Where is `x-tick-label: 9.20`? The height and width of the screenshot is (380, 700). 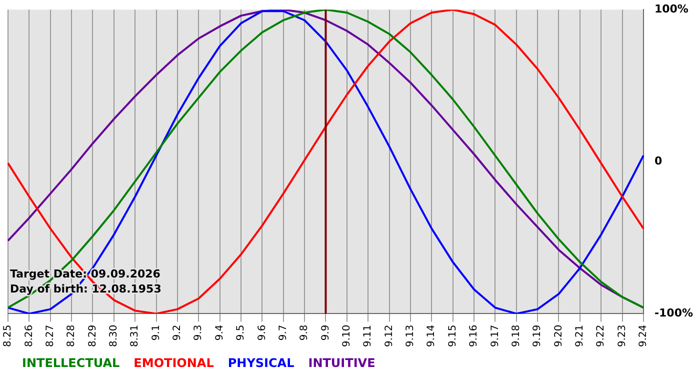
x-tick-label: 9.20 is located at coordinates (558, 335).